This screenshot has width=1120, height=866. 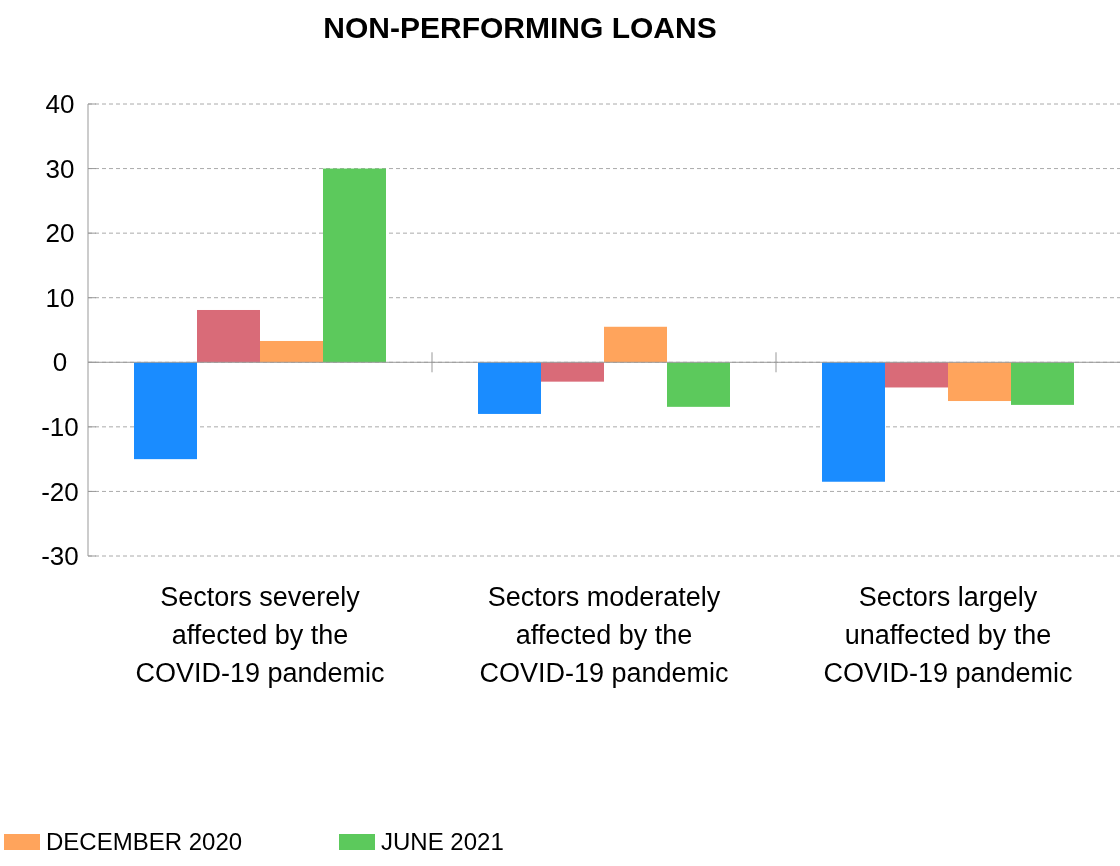 I want to click on y-tick-label: 10, so click(x=60, y=297).